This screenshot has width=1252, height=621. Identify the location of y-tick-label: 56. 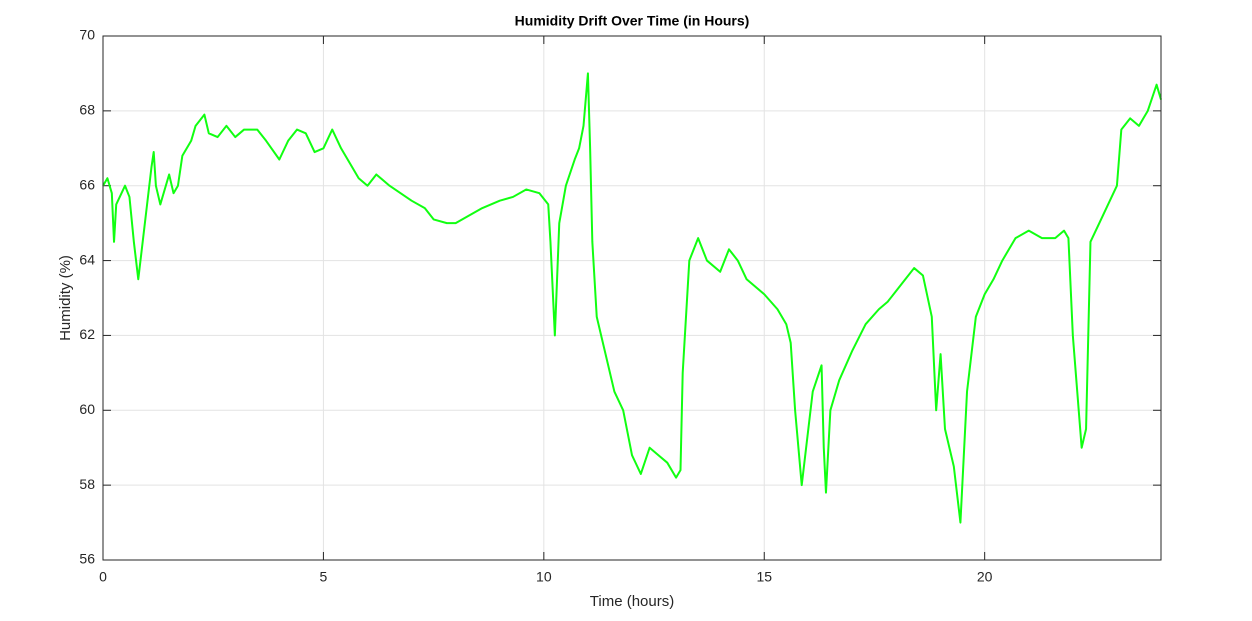
(87, 559).